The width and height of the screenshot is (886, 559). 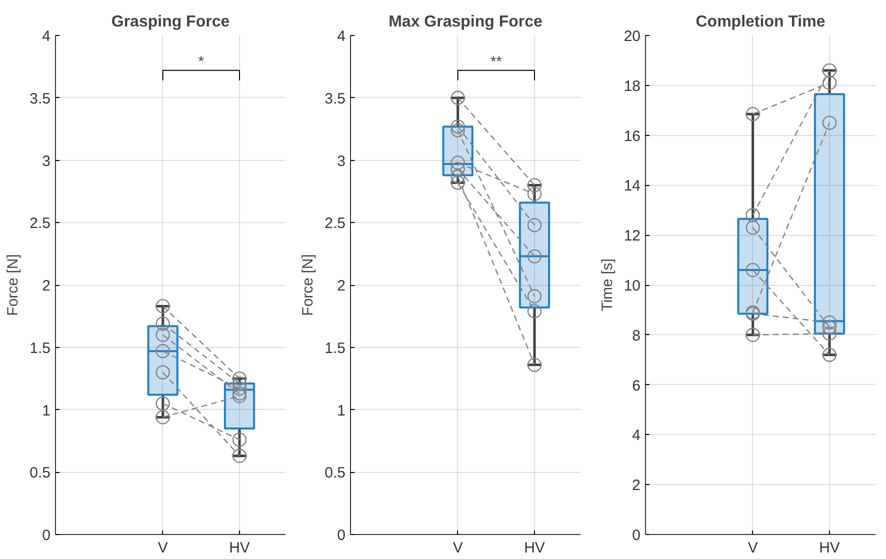 I want to click on annotation: **, so click(x=496, y=61).